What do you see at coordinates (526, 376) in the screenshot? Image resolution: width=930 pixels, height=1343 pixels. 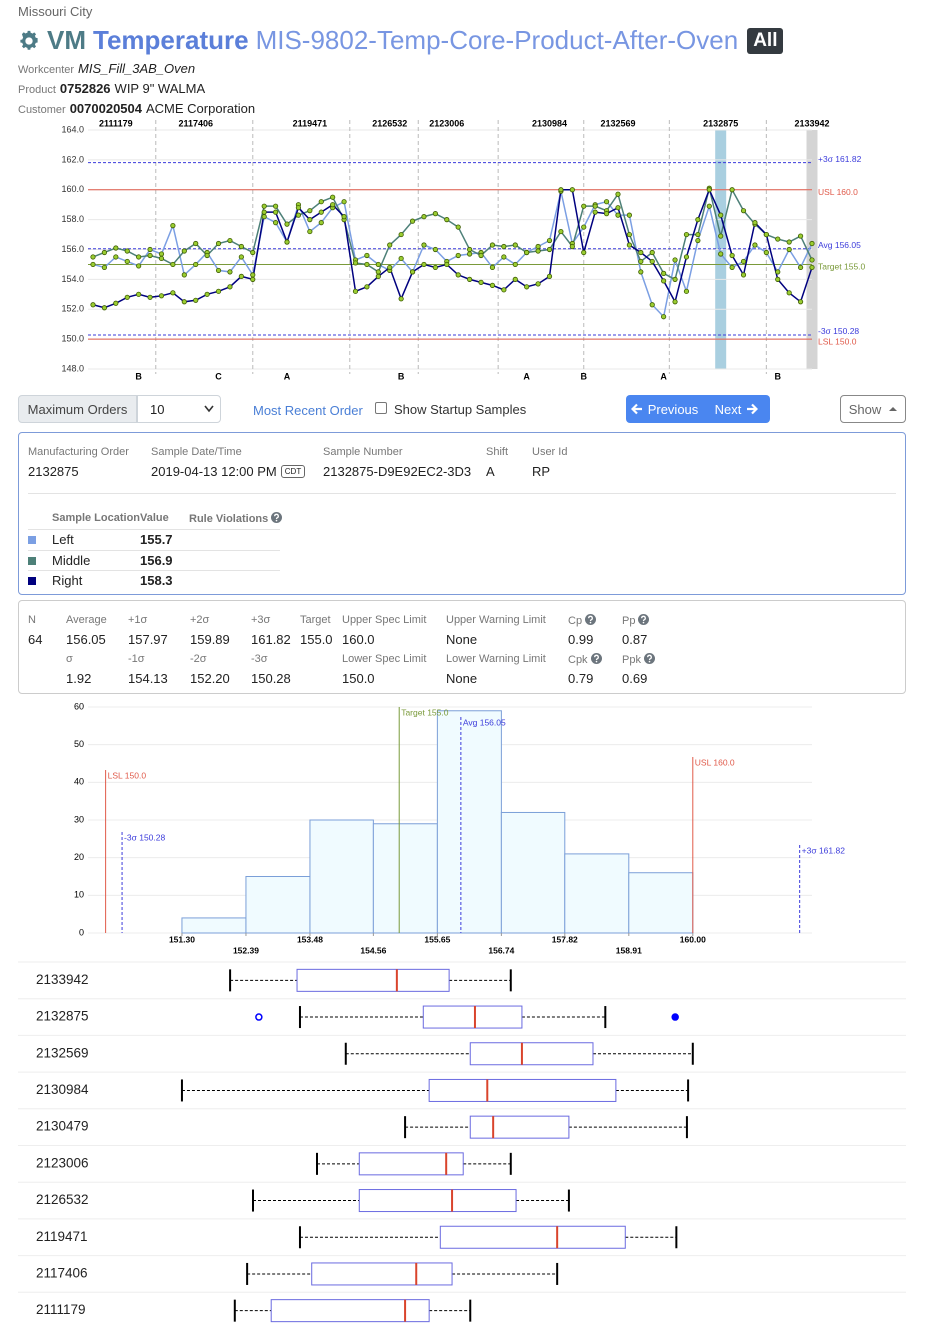 I see `shift-label: A` at bounding box center [526, 376].